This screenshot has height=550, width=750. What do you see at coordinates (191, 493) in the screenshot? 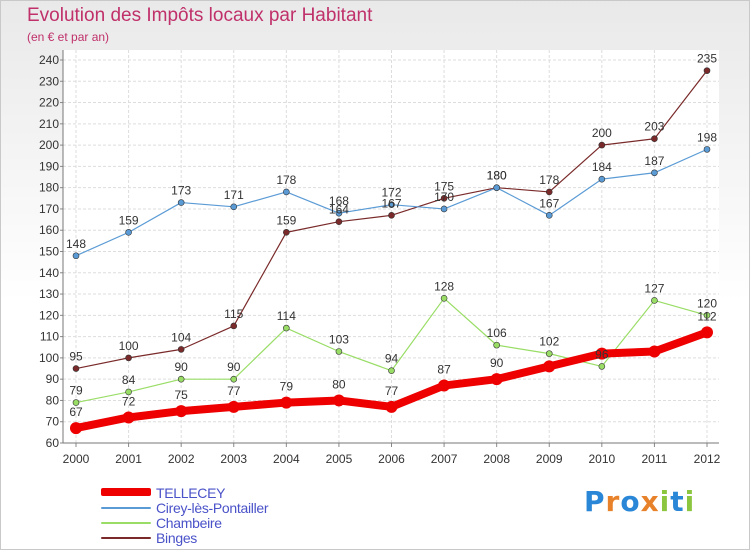
I see `legend-label-tellecey: TELLECEY` at bounding box center [191, 493].